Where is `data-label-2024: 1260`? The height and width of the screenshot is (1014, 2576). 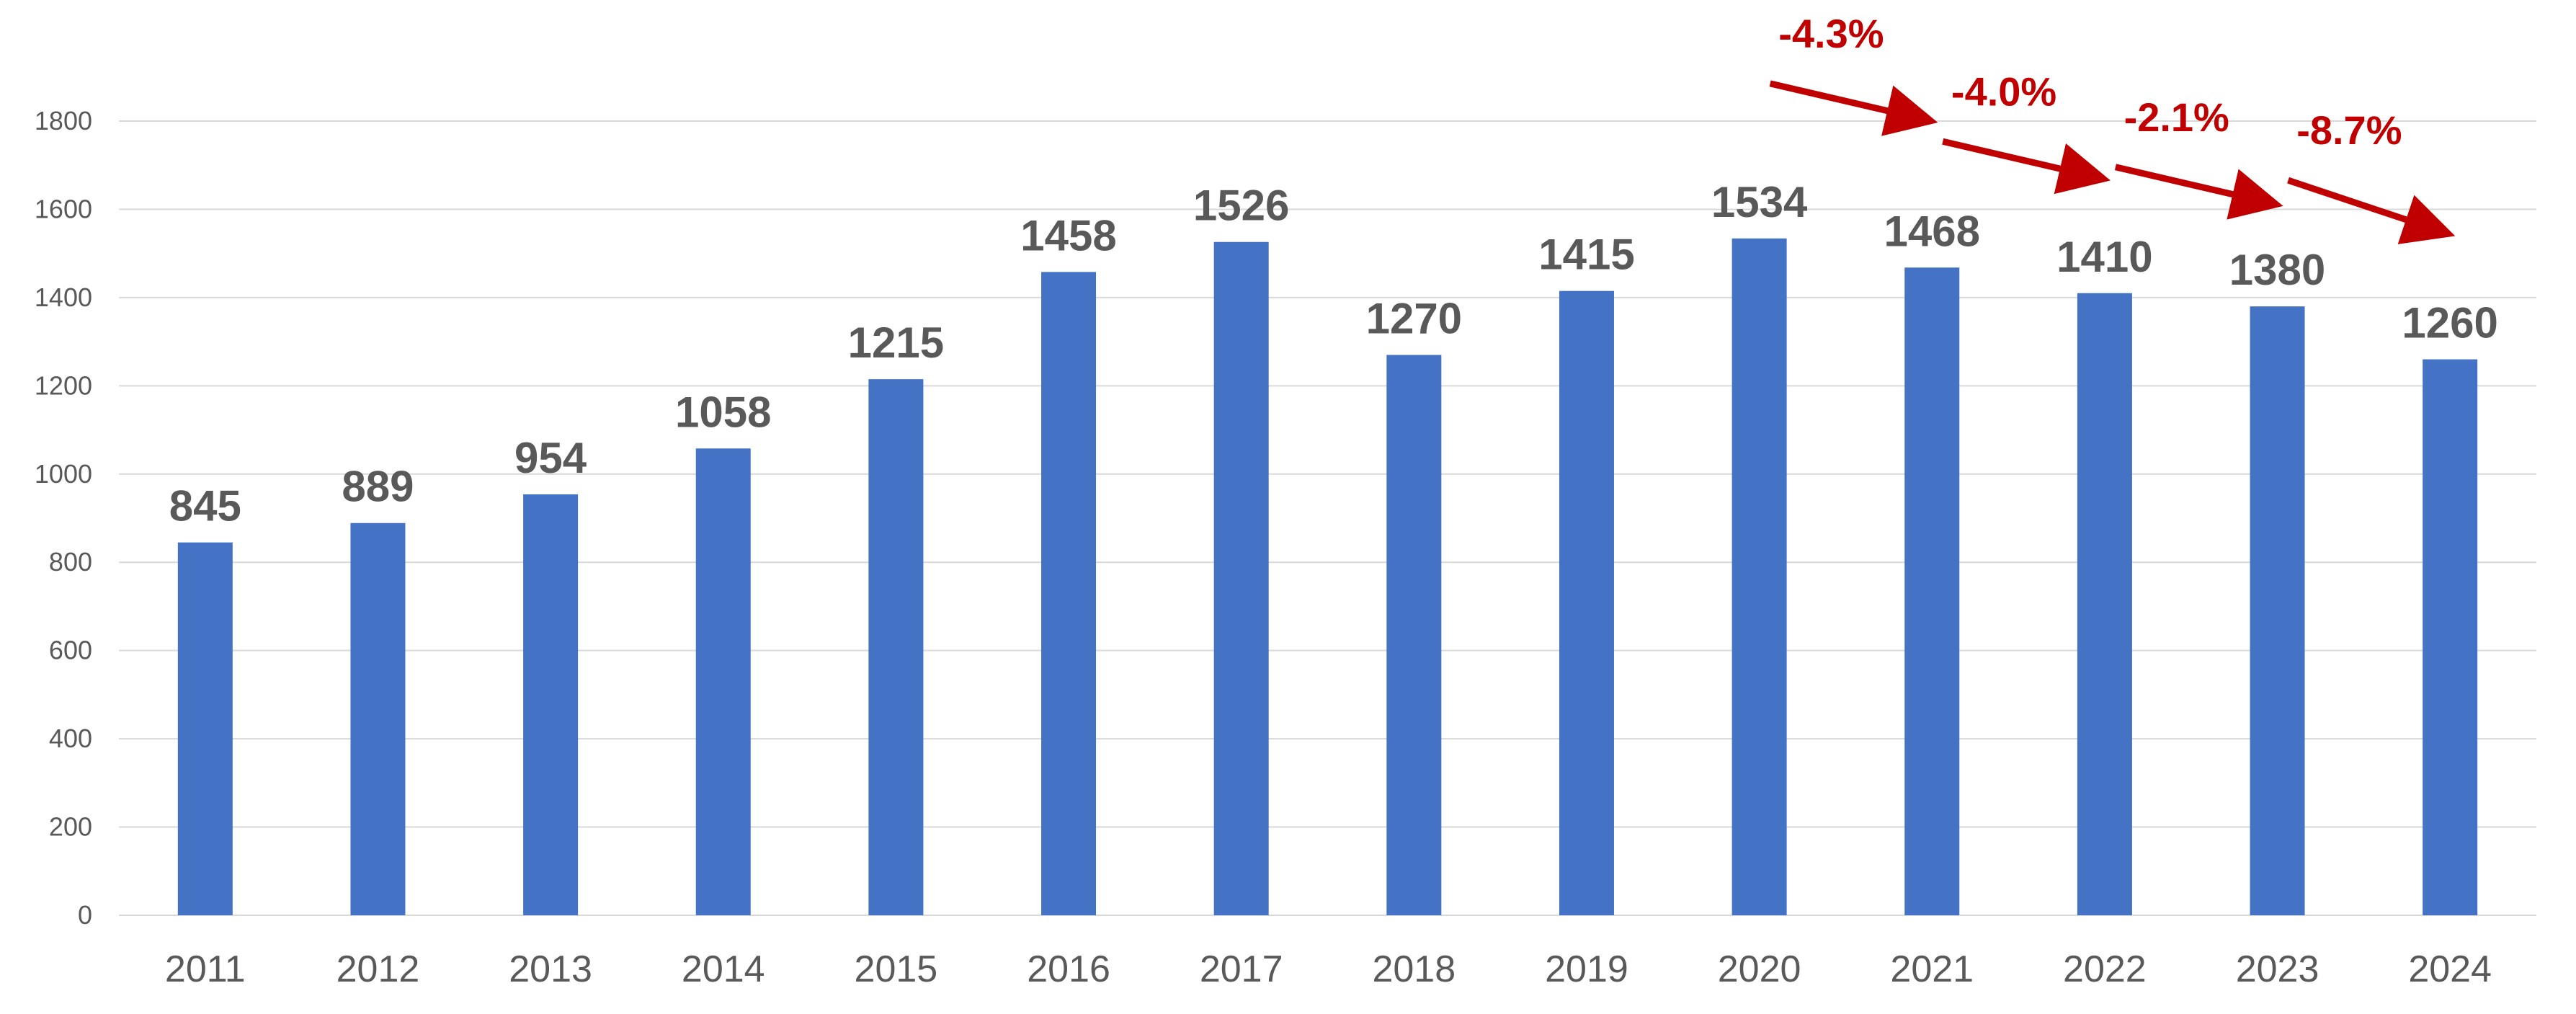
data-label-2024: 1260 is located at coordinates (2449, 323).